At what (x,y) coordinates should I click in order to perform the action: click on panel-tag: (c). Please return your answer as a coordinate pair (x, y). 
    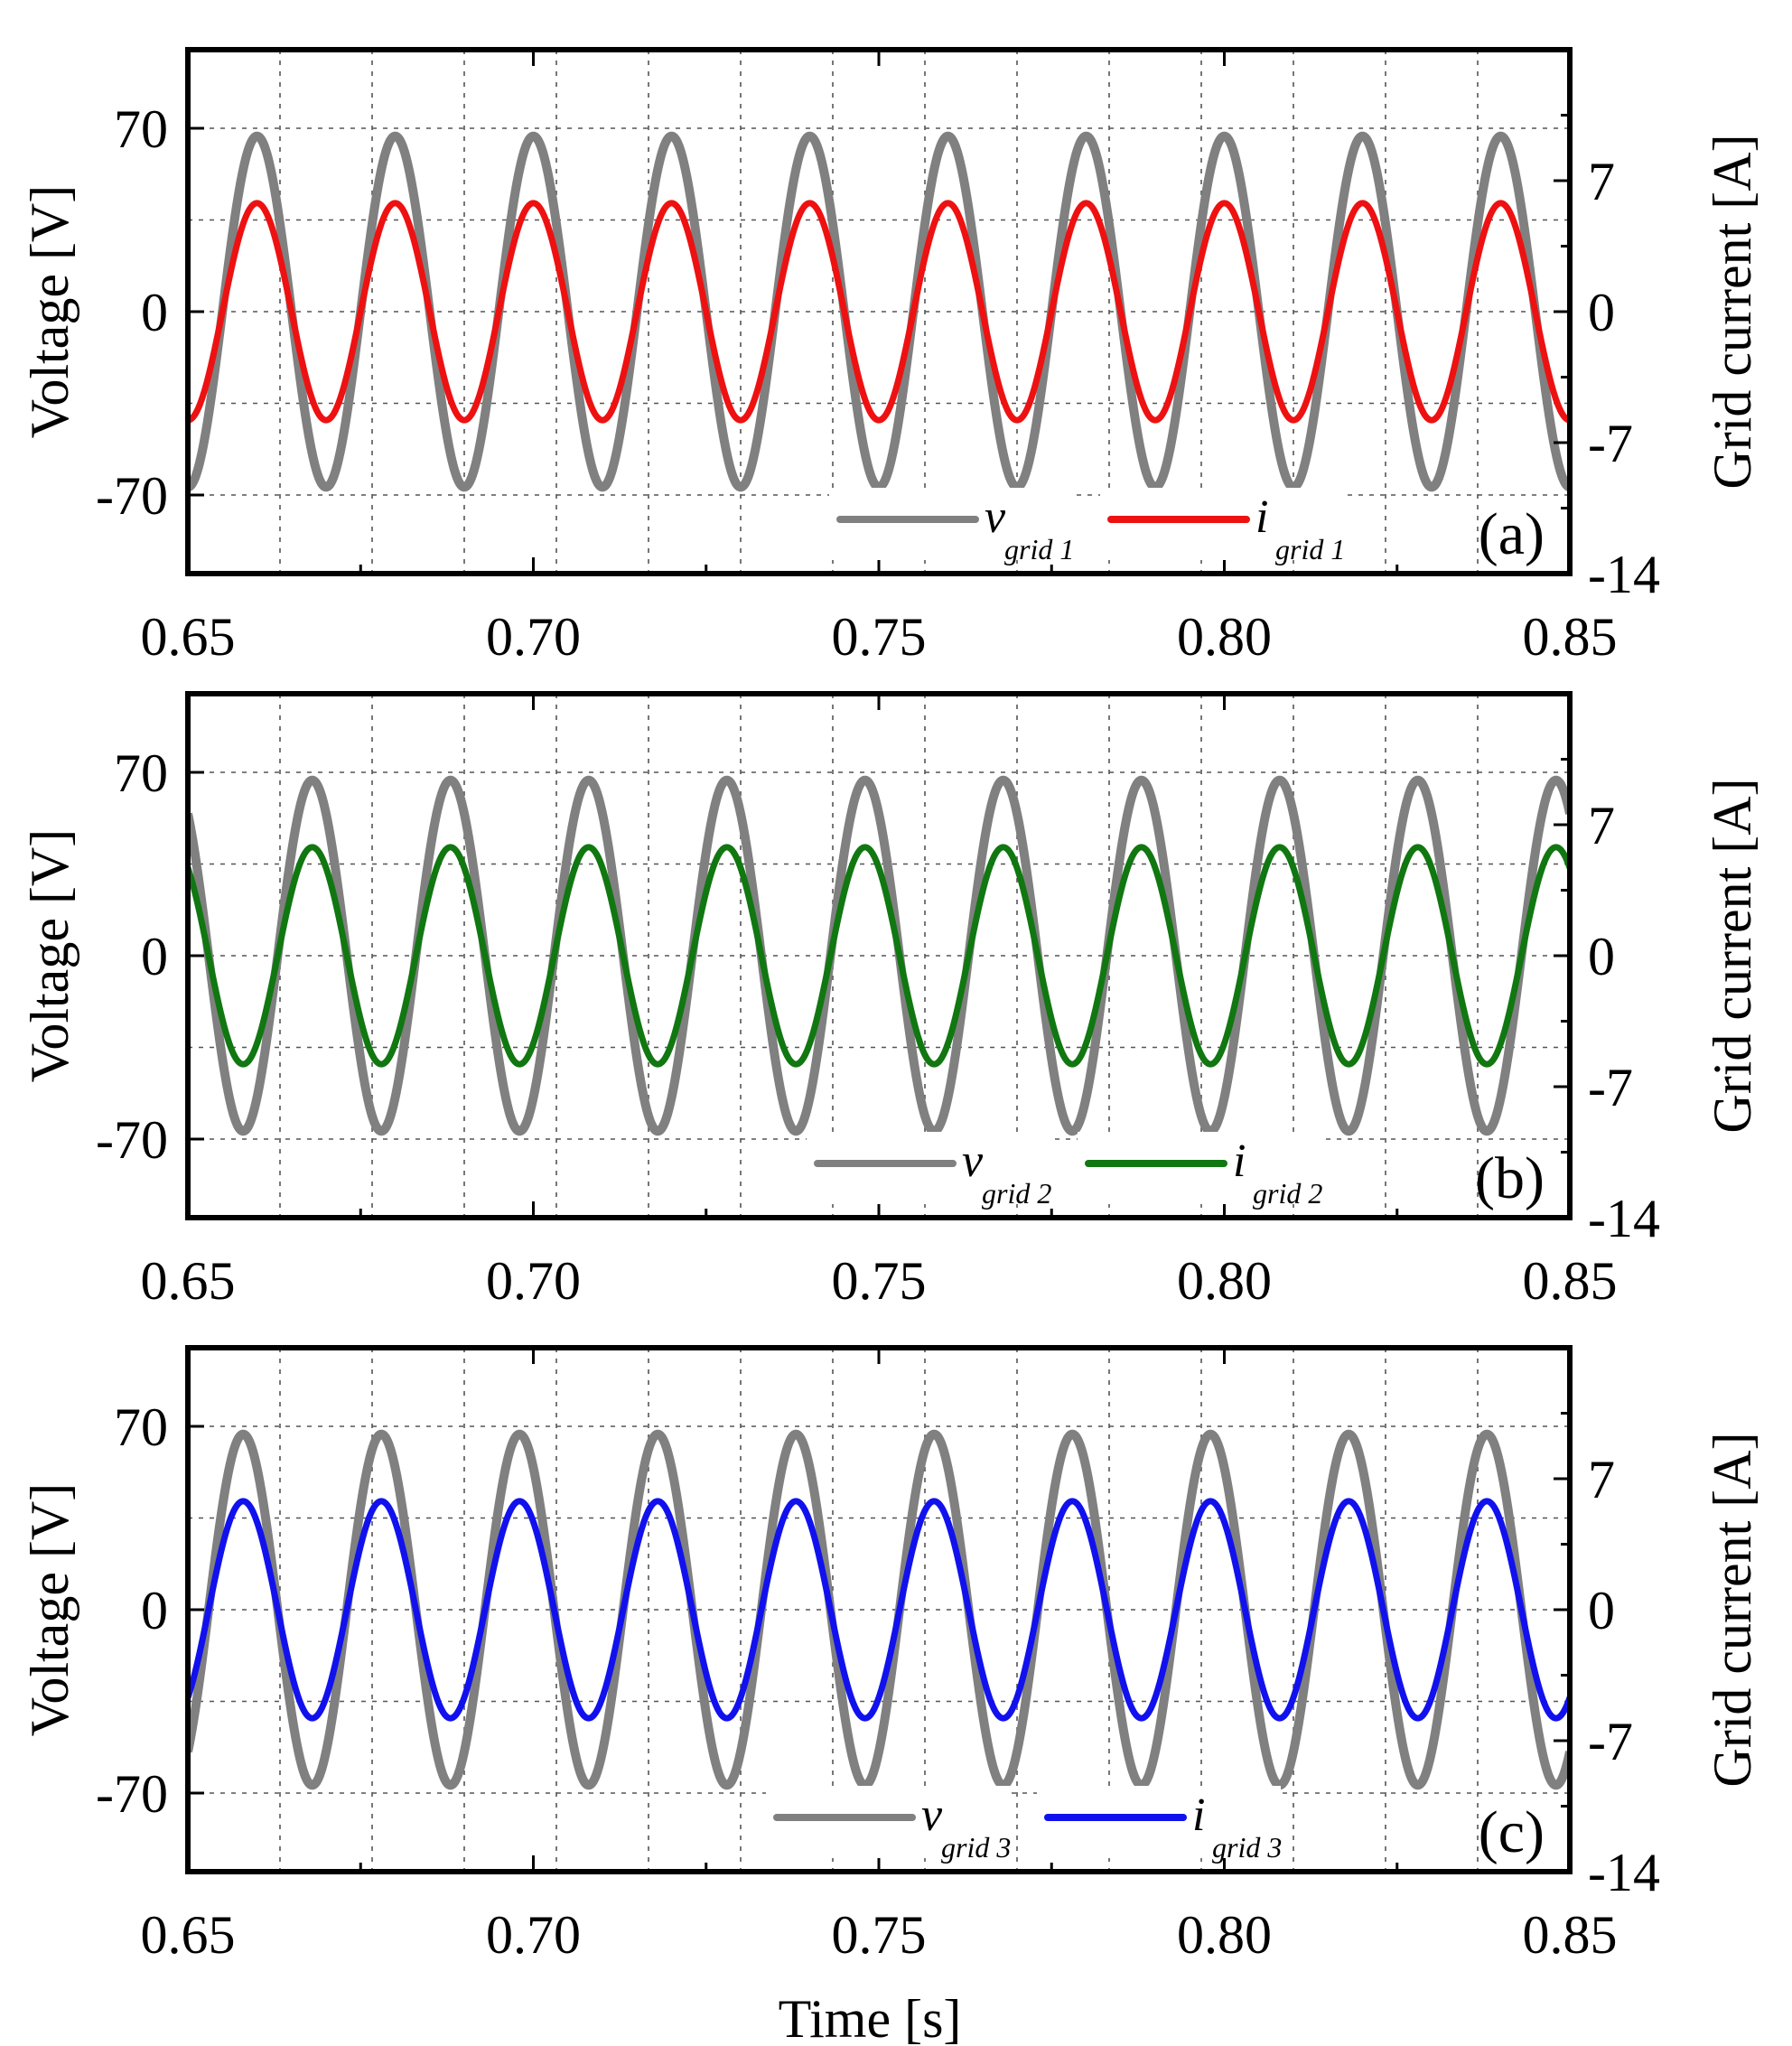
    Looking at the image, I should click on (1512, 1832).